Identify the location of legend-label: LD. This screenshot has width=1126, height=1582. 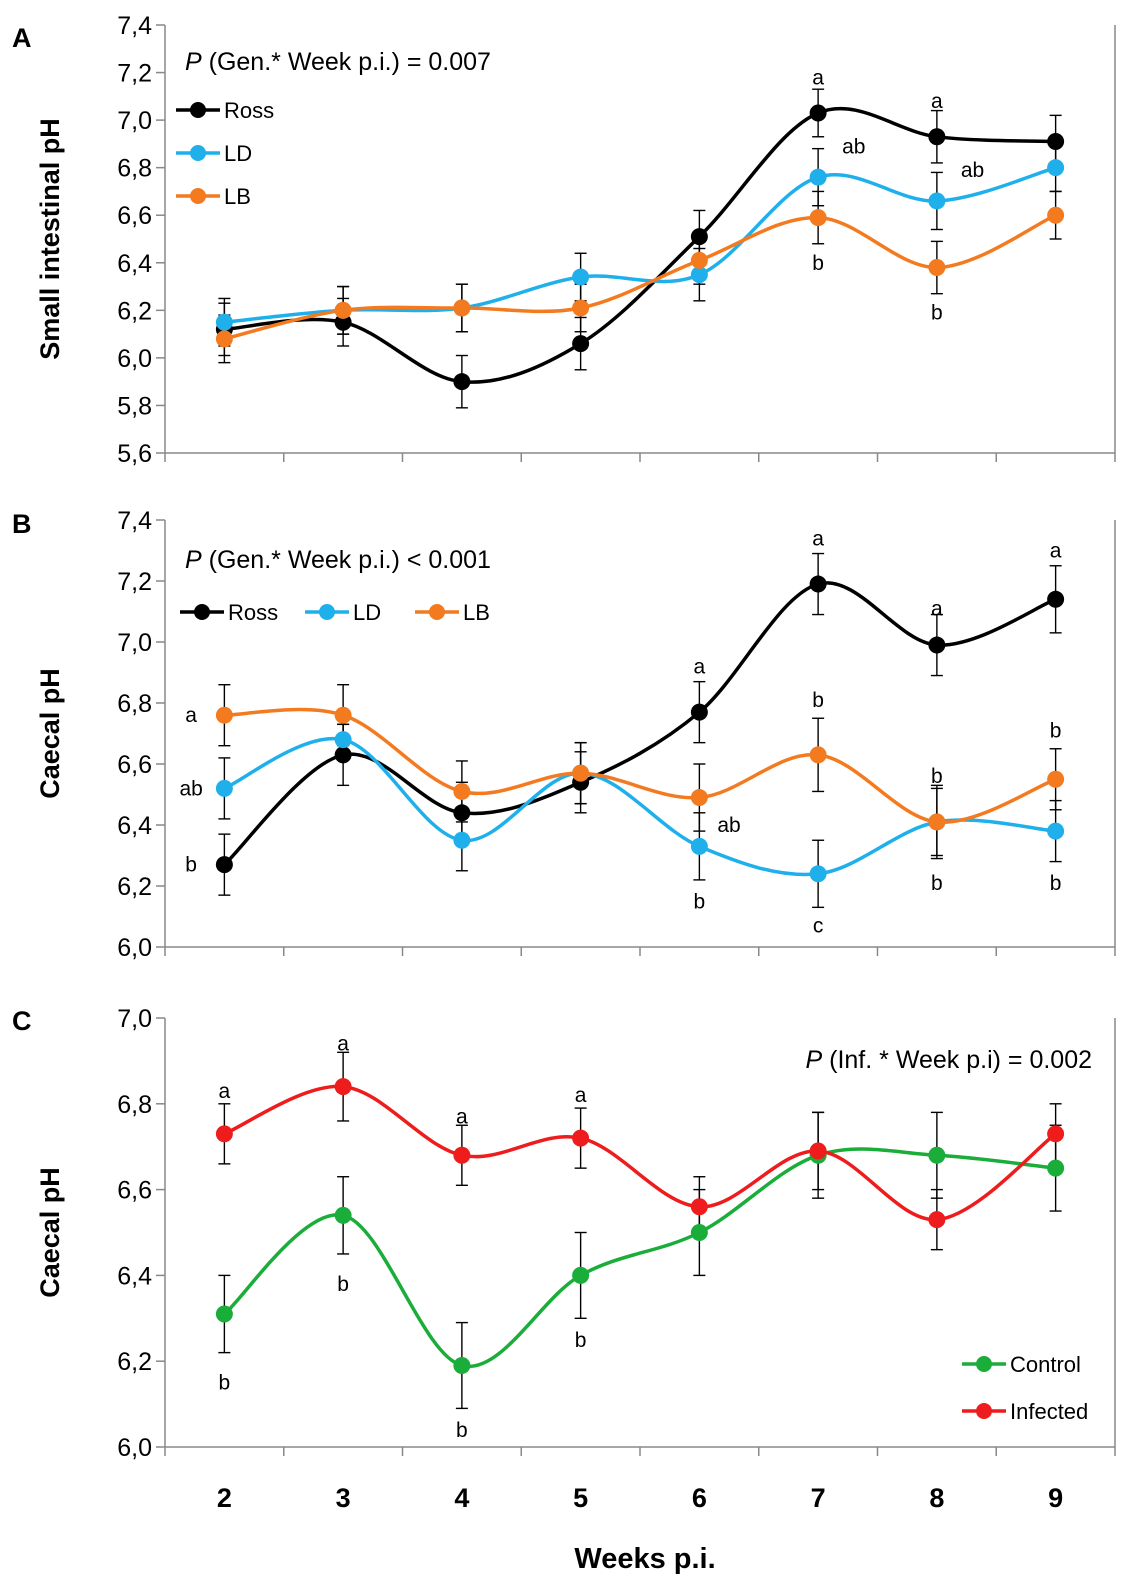
(367, 612).